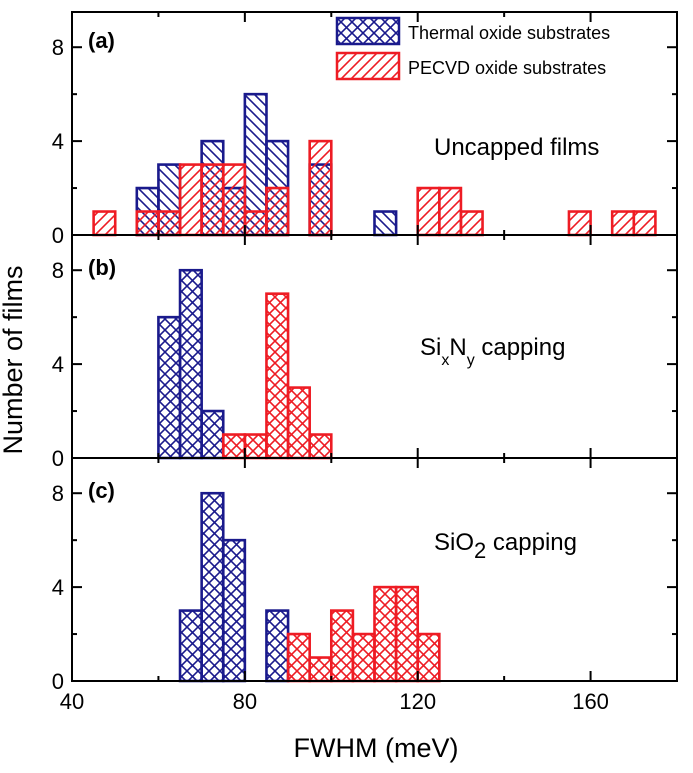 The width and height of the screenshot is (693, 773). Describe the element at coordinates (58, 235) in the screenshot. I see `y-tick-label-0-0: 0` at that location.